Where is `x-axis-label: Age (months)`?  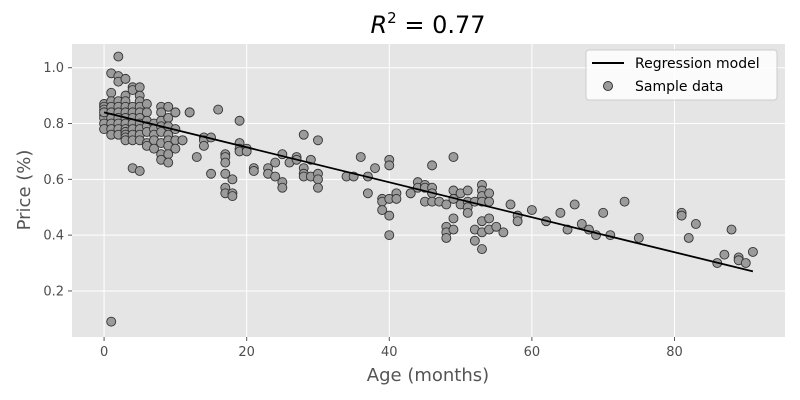
x-axis-label: Age (months) is located at coordinates (428, 375).